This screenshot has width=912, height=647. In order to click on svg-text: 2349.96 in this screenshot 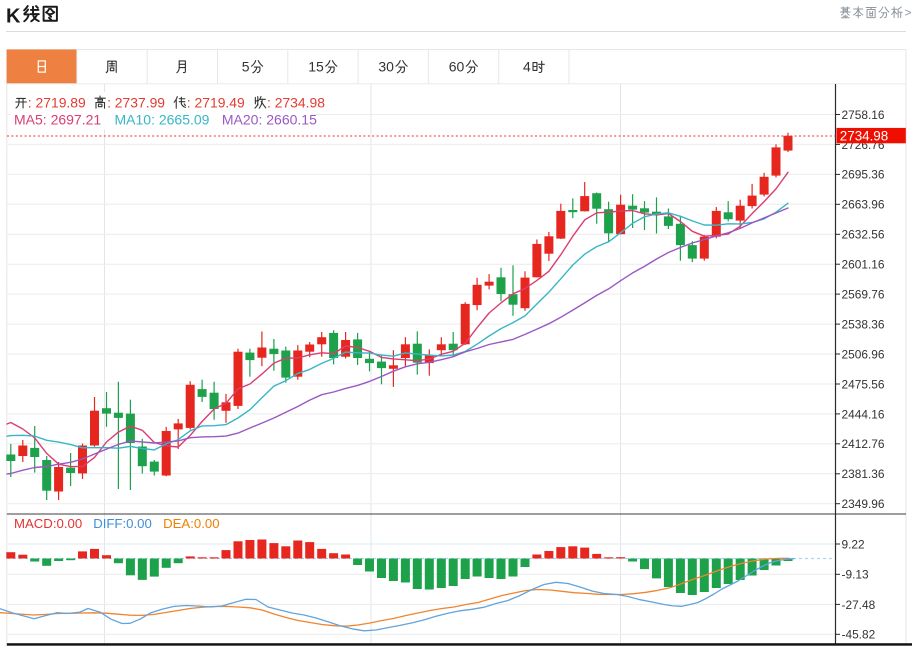, I will do `click(863, 504)`.